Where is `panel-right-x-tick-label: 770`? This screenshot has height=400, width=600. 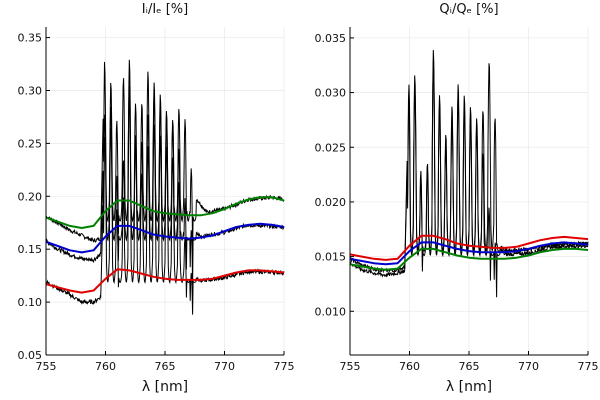 panel-right-x-tick-label: 770 is located at coordinates (528, 366).